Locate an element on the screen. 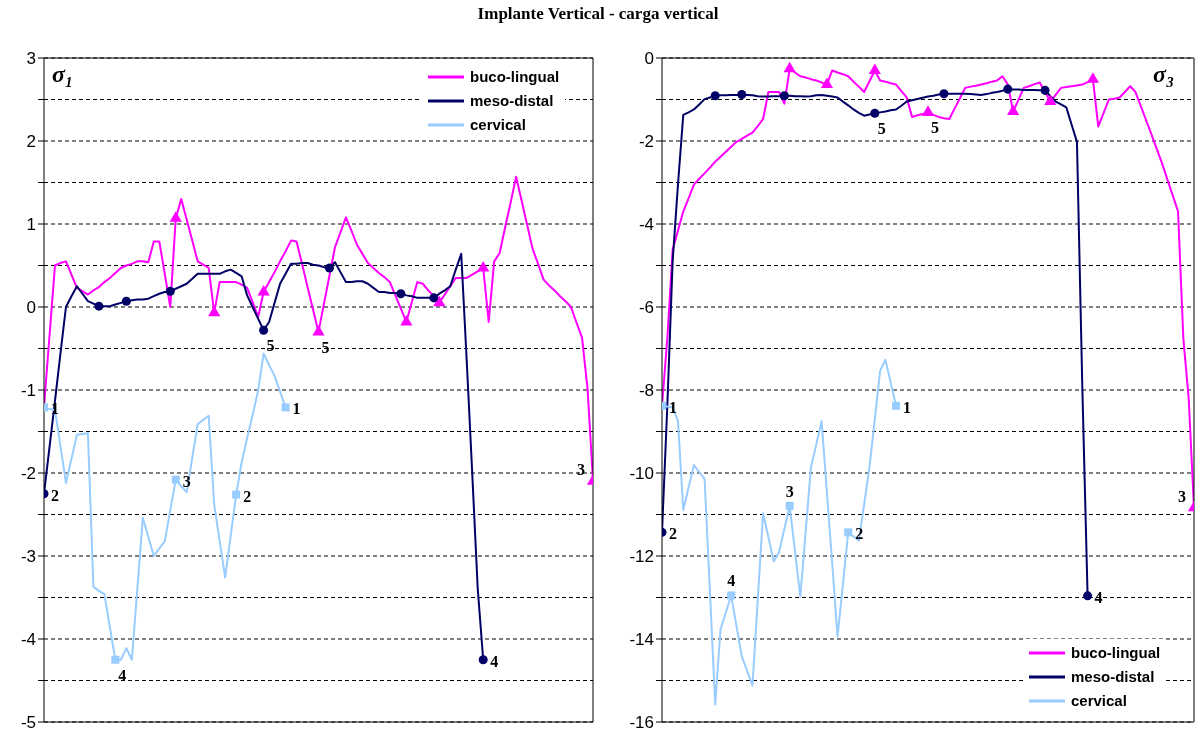 Image resolution: width=1196 pixels, height=729 pixels. y-tick-label: -1 is located at coordinates (28, 391).